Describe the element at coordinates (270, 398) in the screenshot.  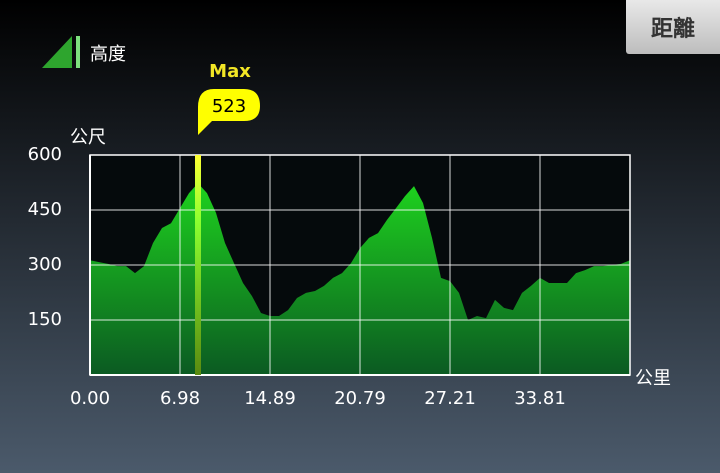
I see `x-tick-label: 14.89` at that location.